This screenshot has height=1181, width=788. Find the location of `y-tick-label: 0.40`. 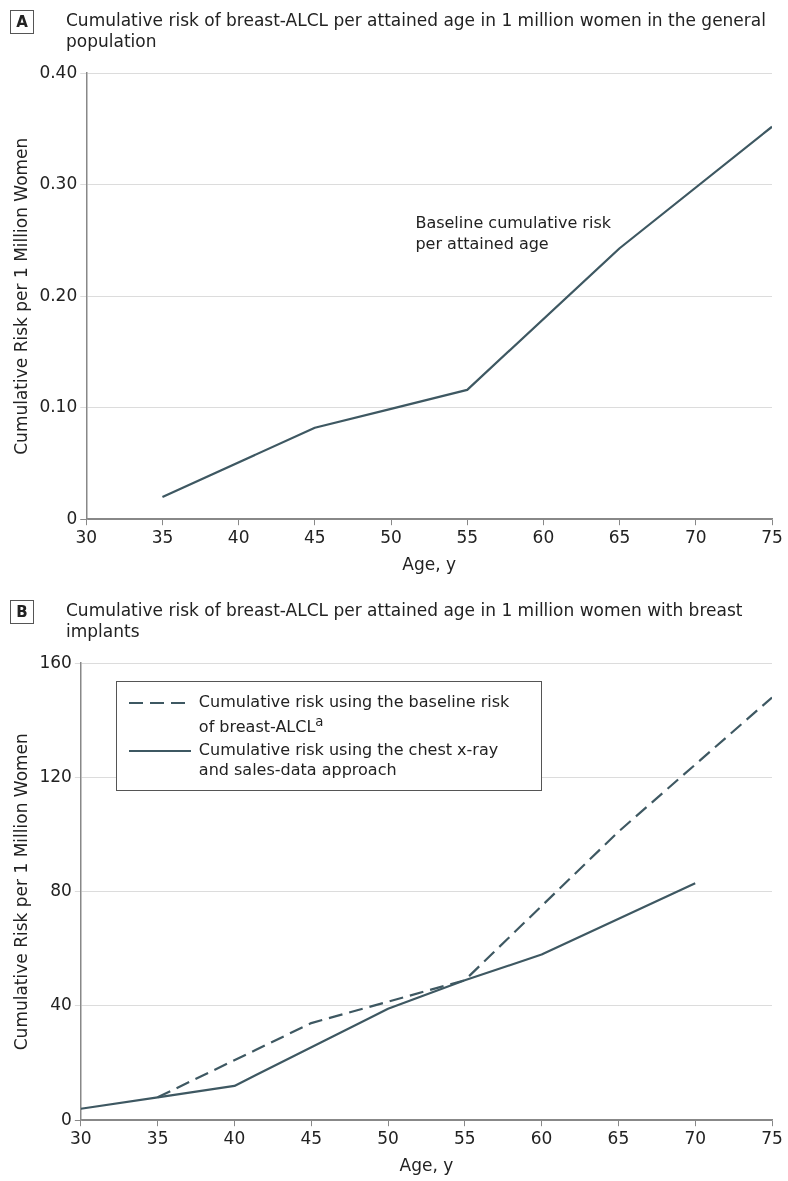

y-tick-label: 0.40 is located at coordinates (58, 71).